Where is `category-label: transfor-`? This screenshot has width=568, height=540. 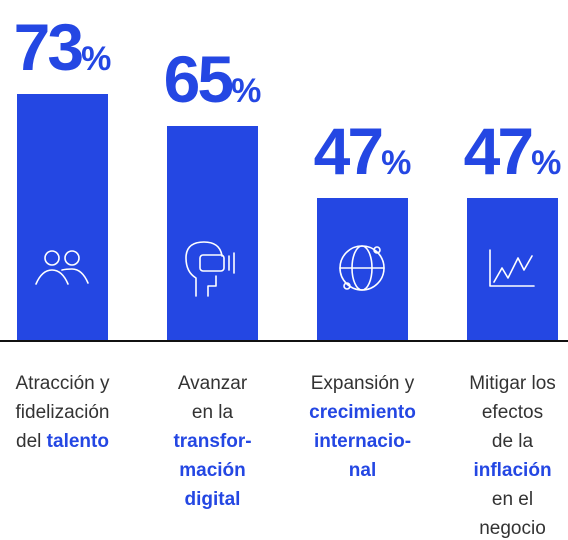
category-label: transfor- is located at coordinates (212, 441).